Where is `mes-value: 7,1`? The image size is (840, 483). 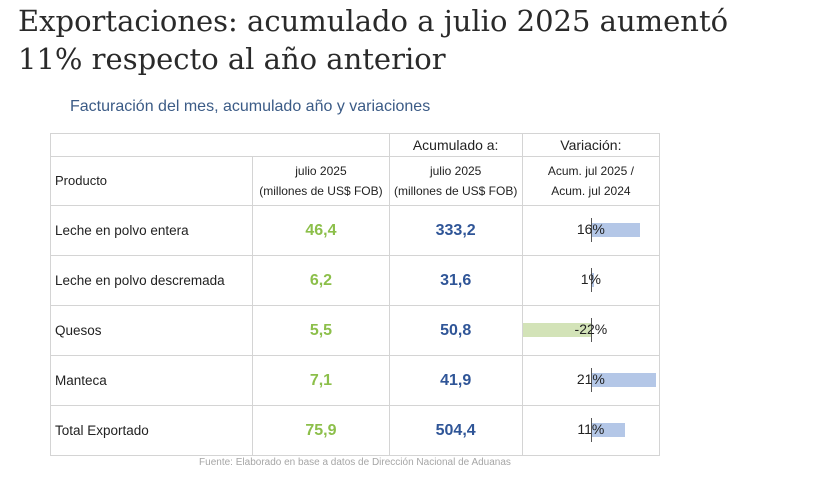 mes-value: 7,1 is located at coordinates (321, 380).